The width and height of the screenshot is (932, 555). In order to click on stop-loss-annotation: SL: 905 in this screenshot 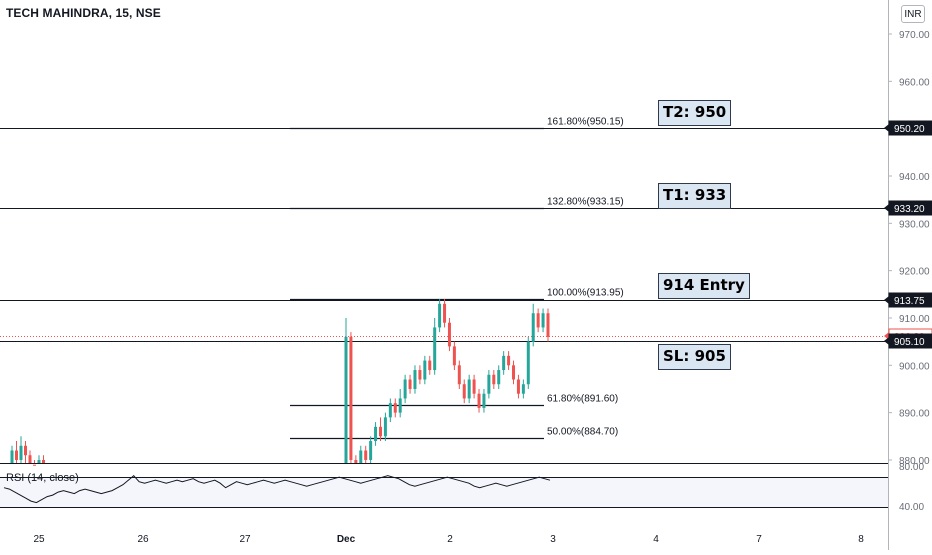, I will do `click(694, 357)`.